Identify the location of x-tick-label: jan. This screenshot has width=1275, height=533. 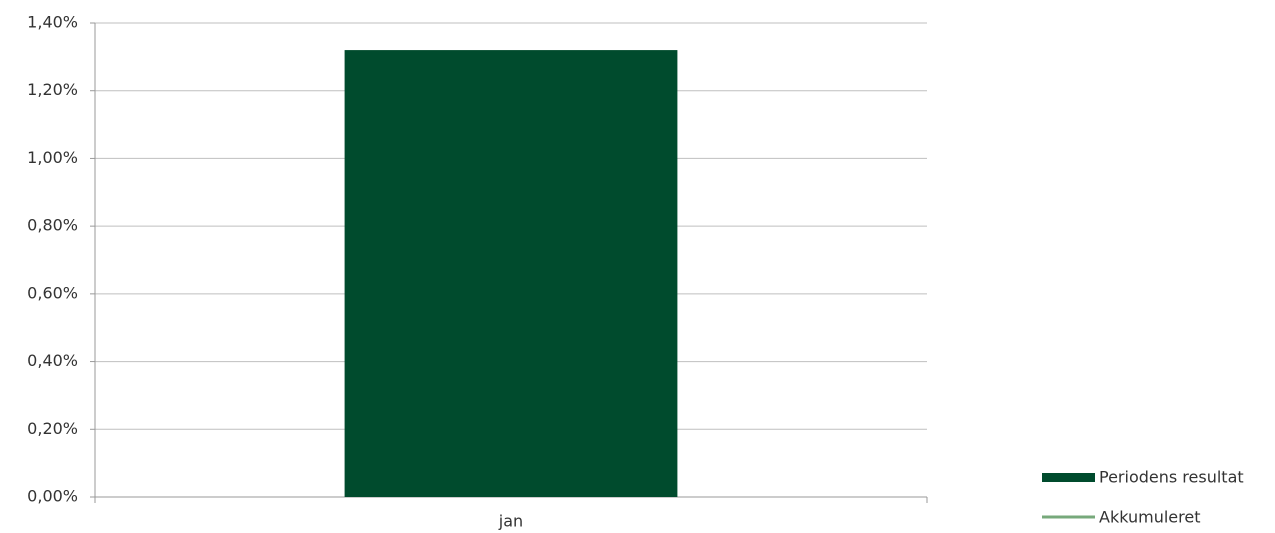
(510, 521).